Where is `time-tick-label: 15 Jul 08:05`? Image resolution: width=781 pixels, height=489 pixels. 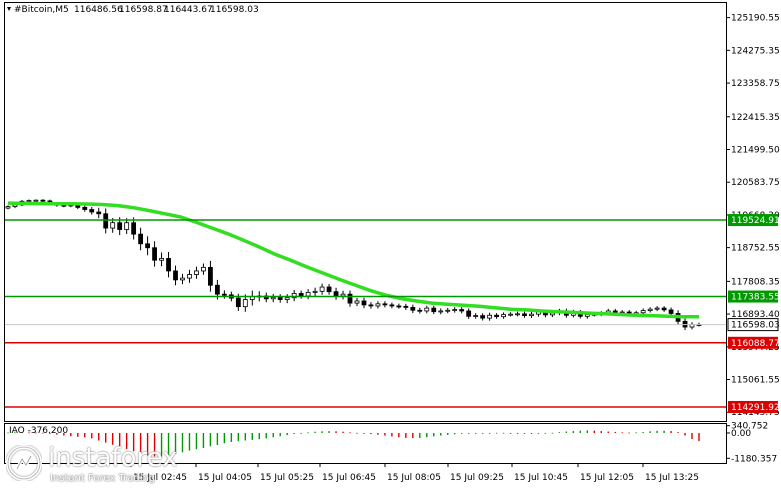
time-tick-label: 15 Jul 08:05 is located at coordinates (414, 478).